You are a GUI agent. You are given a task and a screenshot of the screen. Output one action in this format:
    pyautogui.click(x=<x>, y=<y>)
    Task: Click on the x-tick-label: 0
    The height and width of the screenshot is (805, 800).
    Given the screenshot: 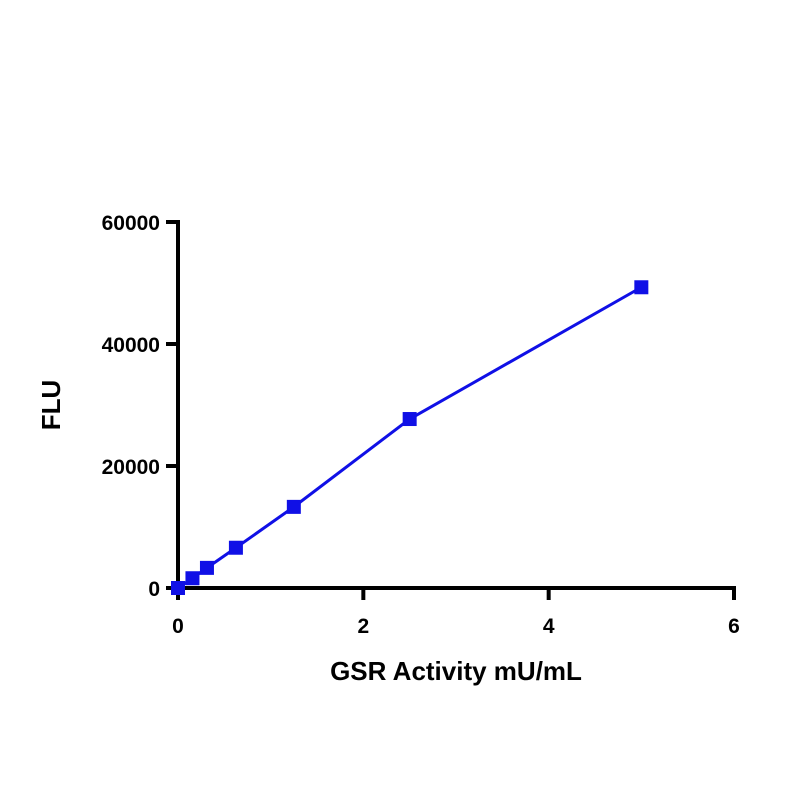 What is the action you would take?
    pyautogui.click(x=178, y=626)
    